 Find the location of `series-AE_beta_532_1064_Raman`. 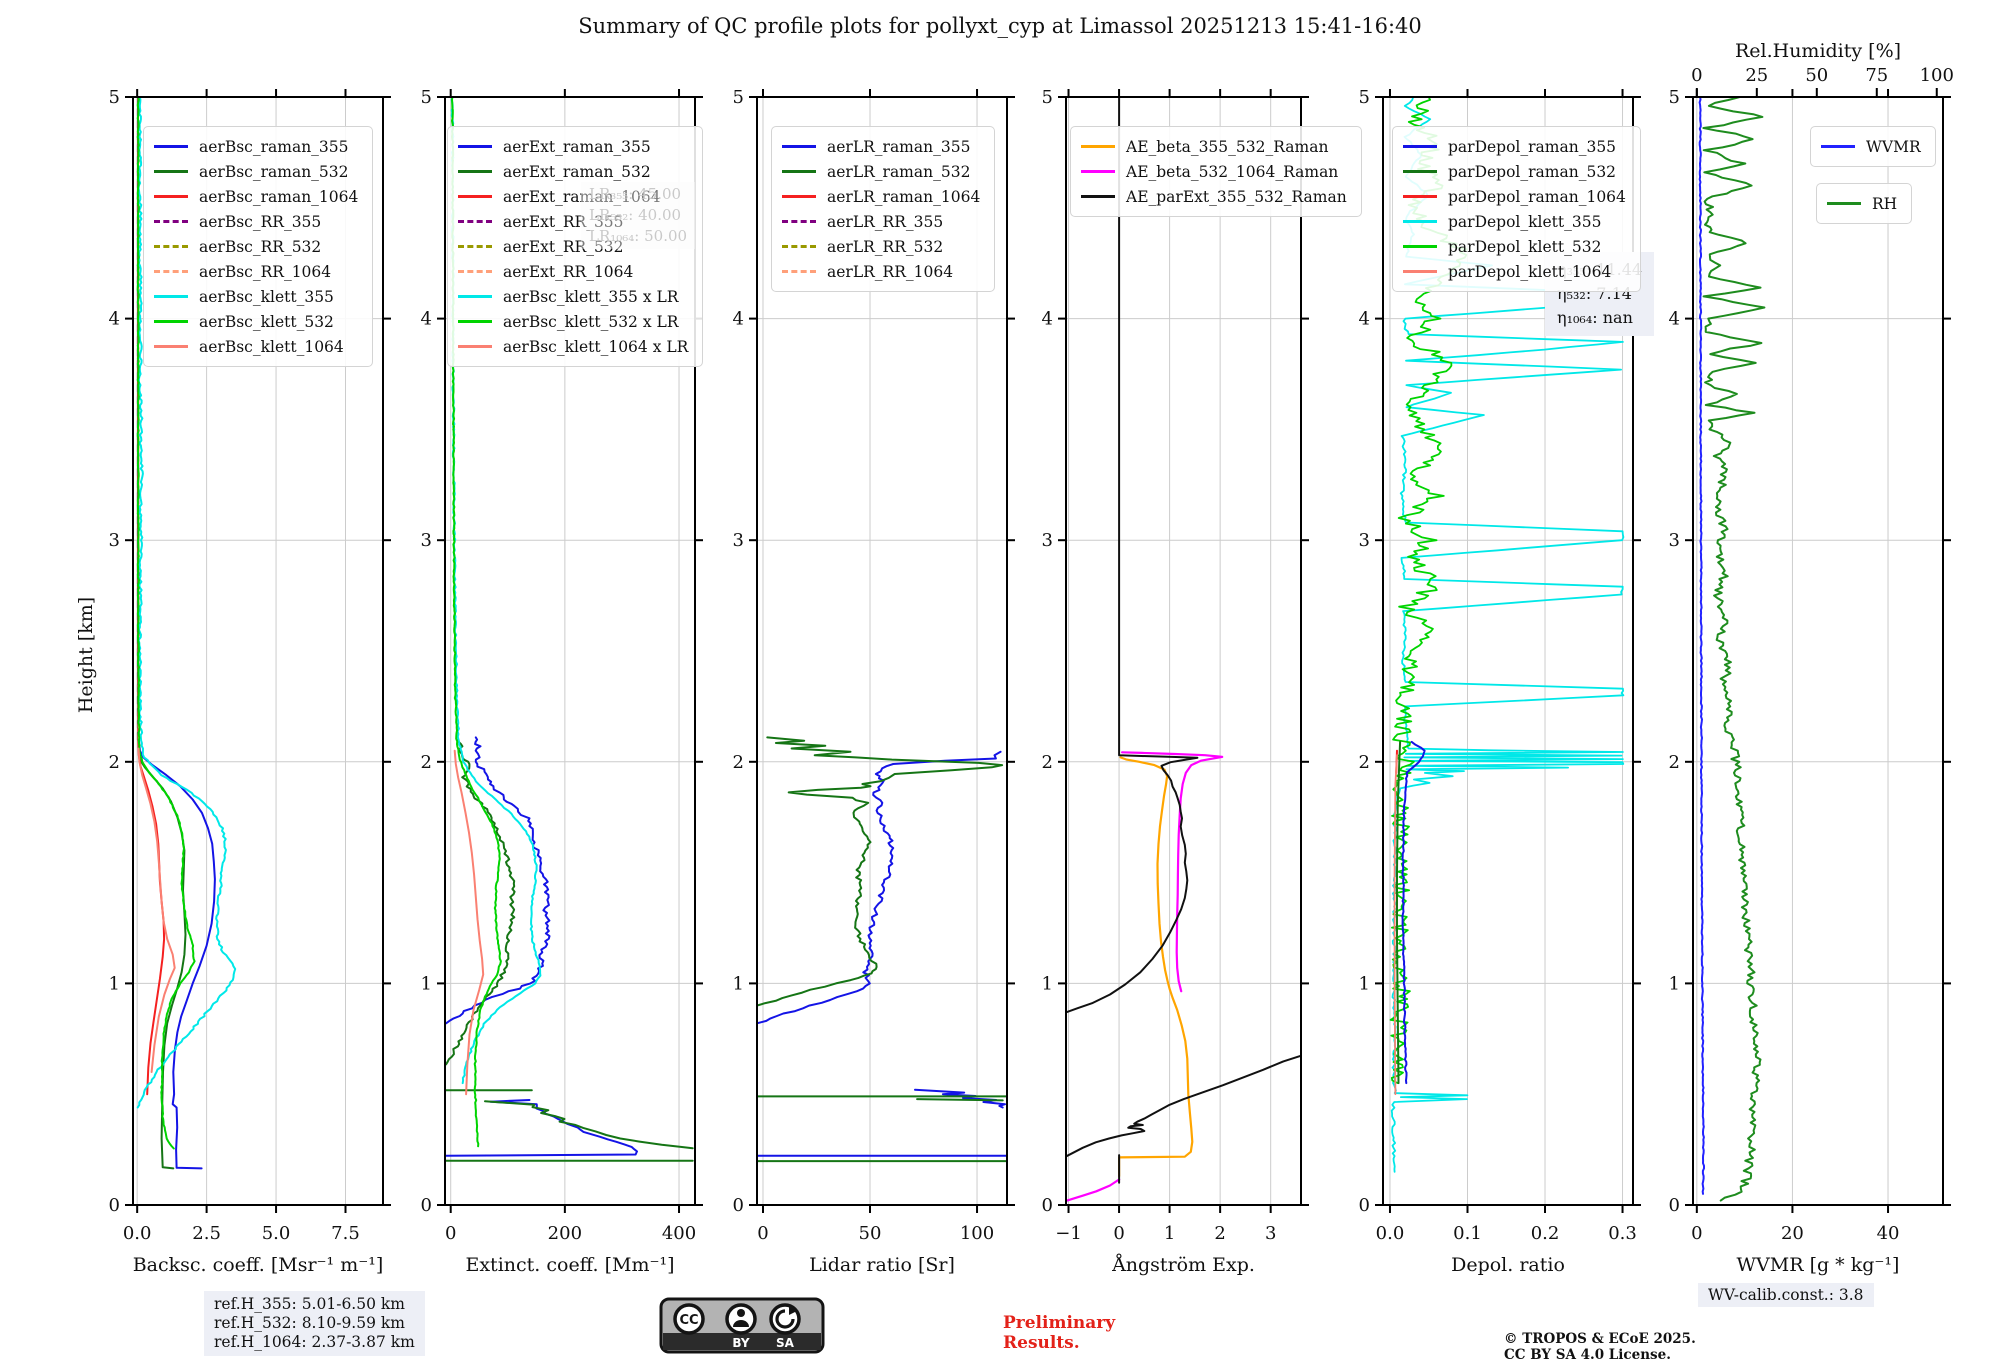

series-AE_beta_532_1064_Raman is located at coordinates (1172, 872).